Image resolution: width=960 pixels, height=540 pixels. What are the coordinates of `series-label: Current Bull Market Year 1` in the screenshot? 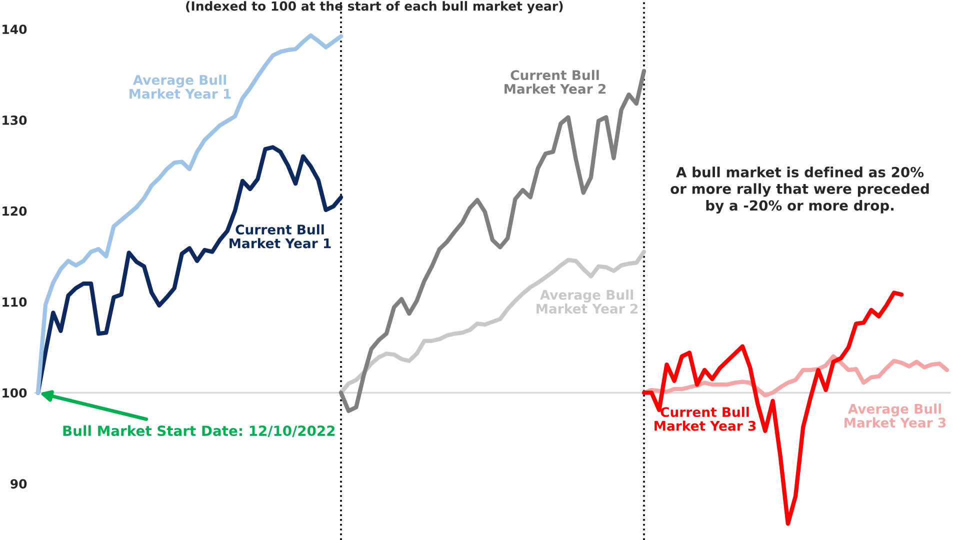 It's located at (280, 236).